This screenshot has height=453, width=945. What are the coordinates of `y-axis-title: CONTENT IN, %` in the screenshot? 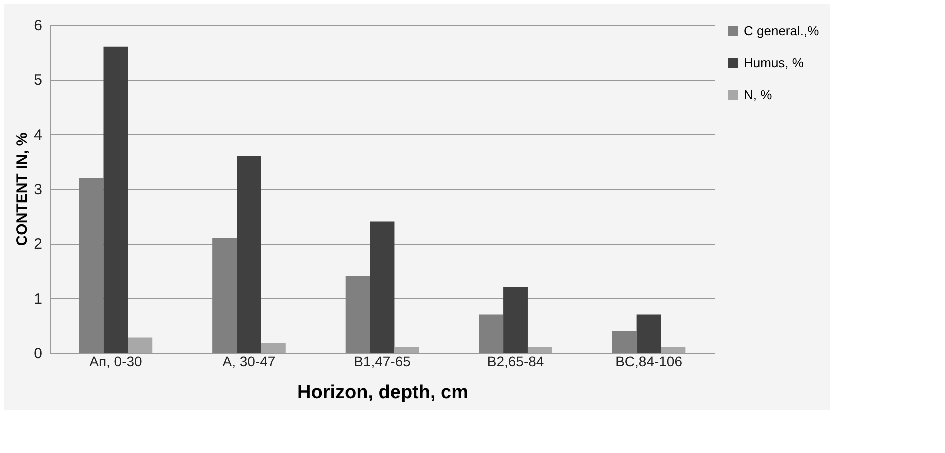 It's located at (23, 189).